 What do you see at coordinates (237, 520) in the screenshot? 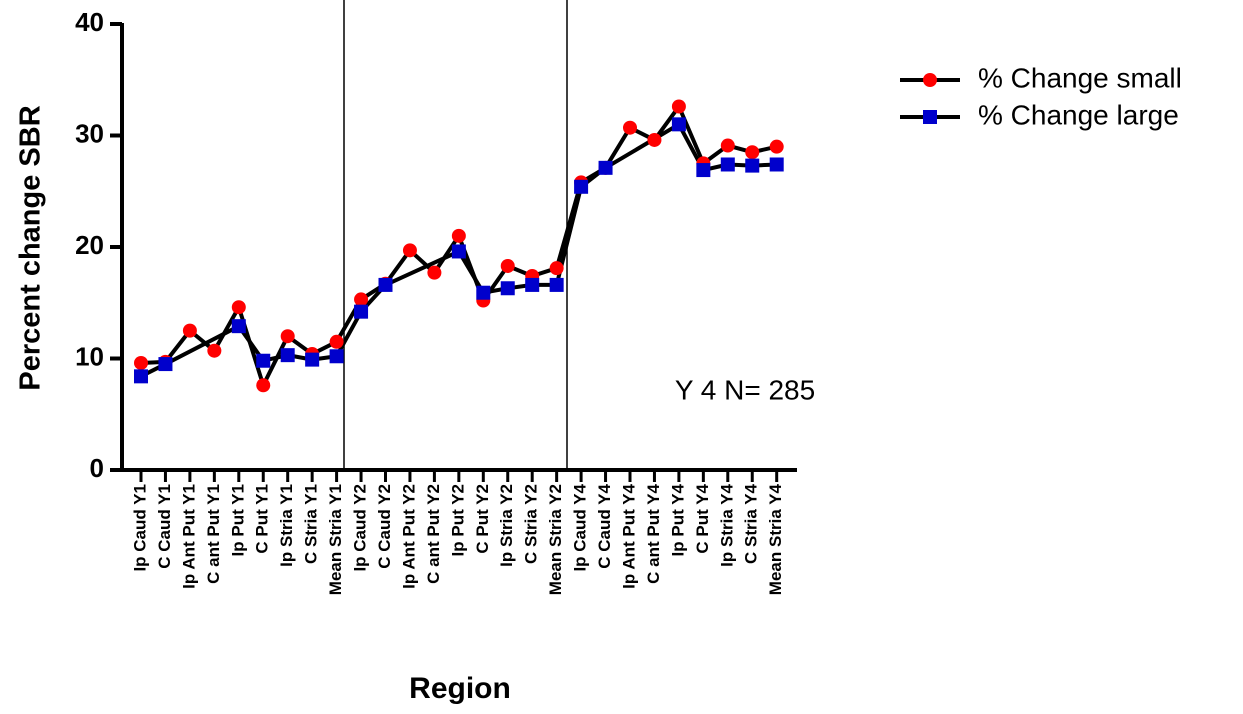
I see `x-tick-label: Ip Put Y1` at bounding box center [237, 520].